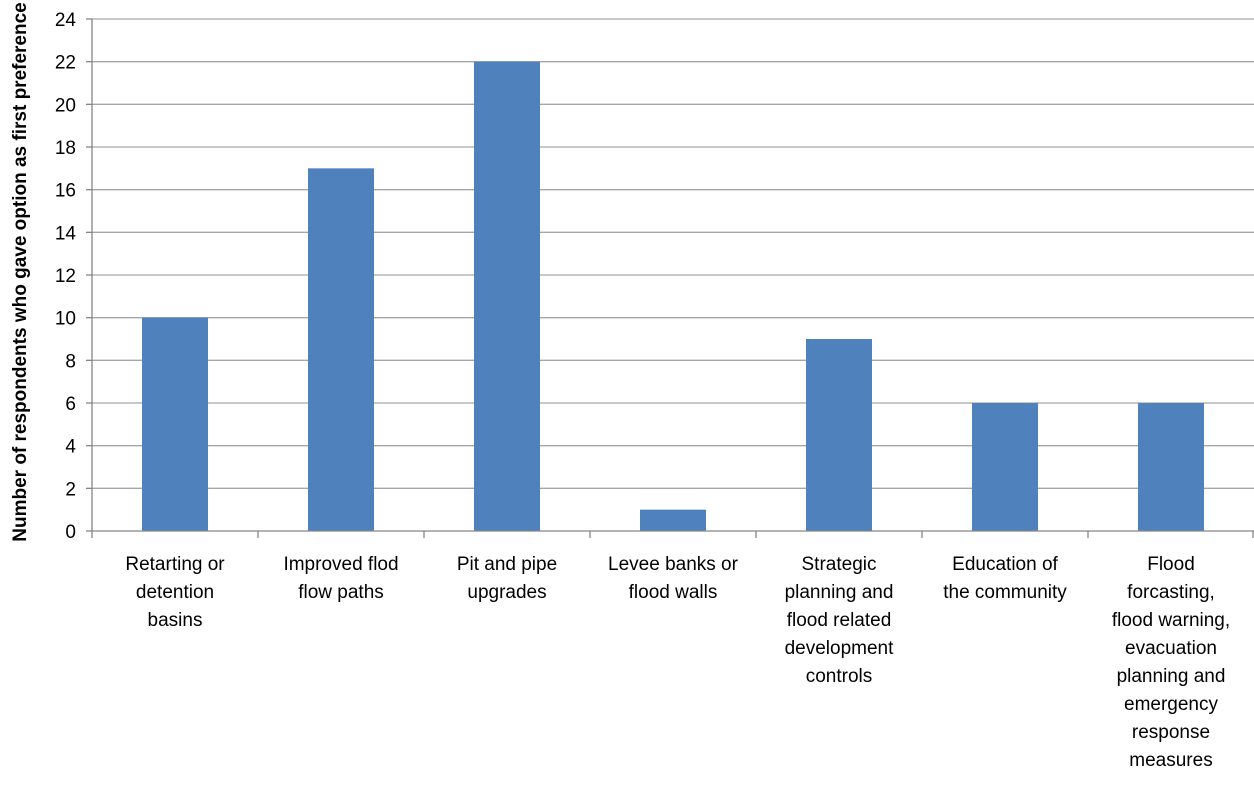  I want to click on y-tick-label: 22, so click(65, 63).